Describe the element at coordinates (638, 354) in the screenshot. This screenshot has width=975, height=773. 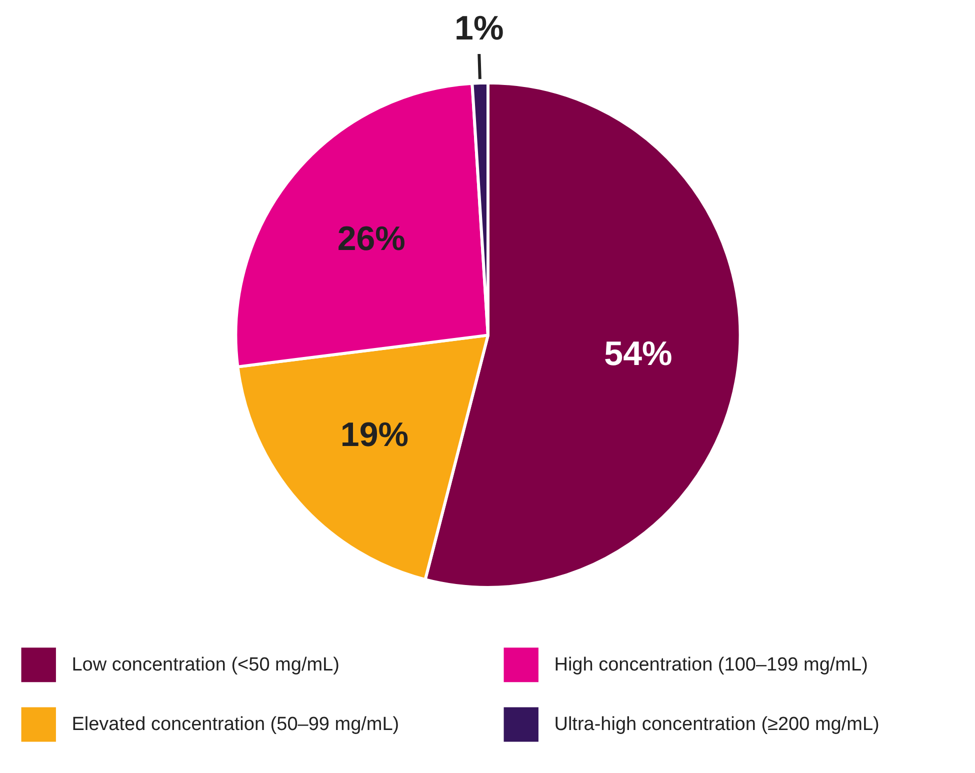
I see `data-label: 54%` at that location.